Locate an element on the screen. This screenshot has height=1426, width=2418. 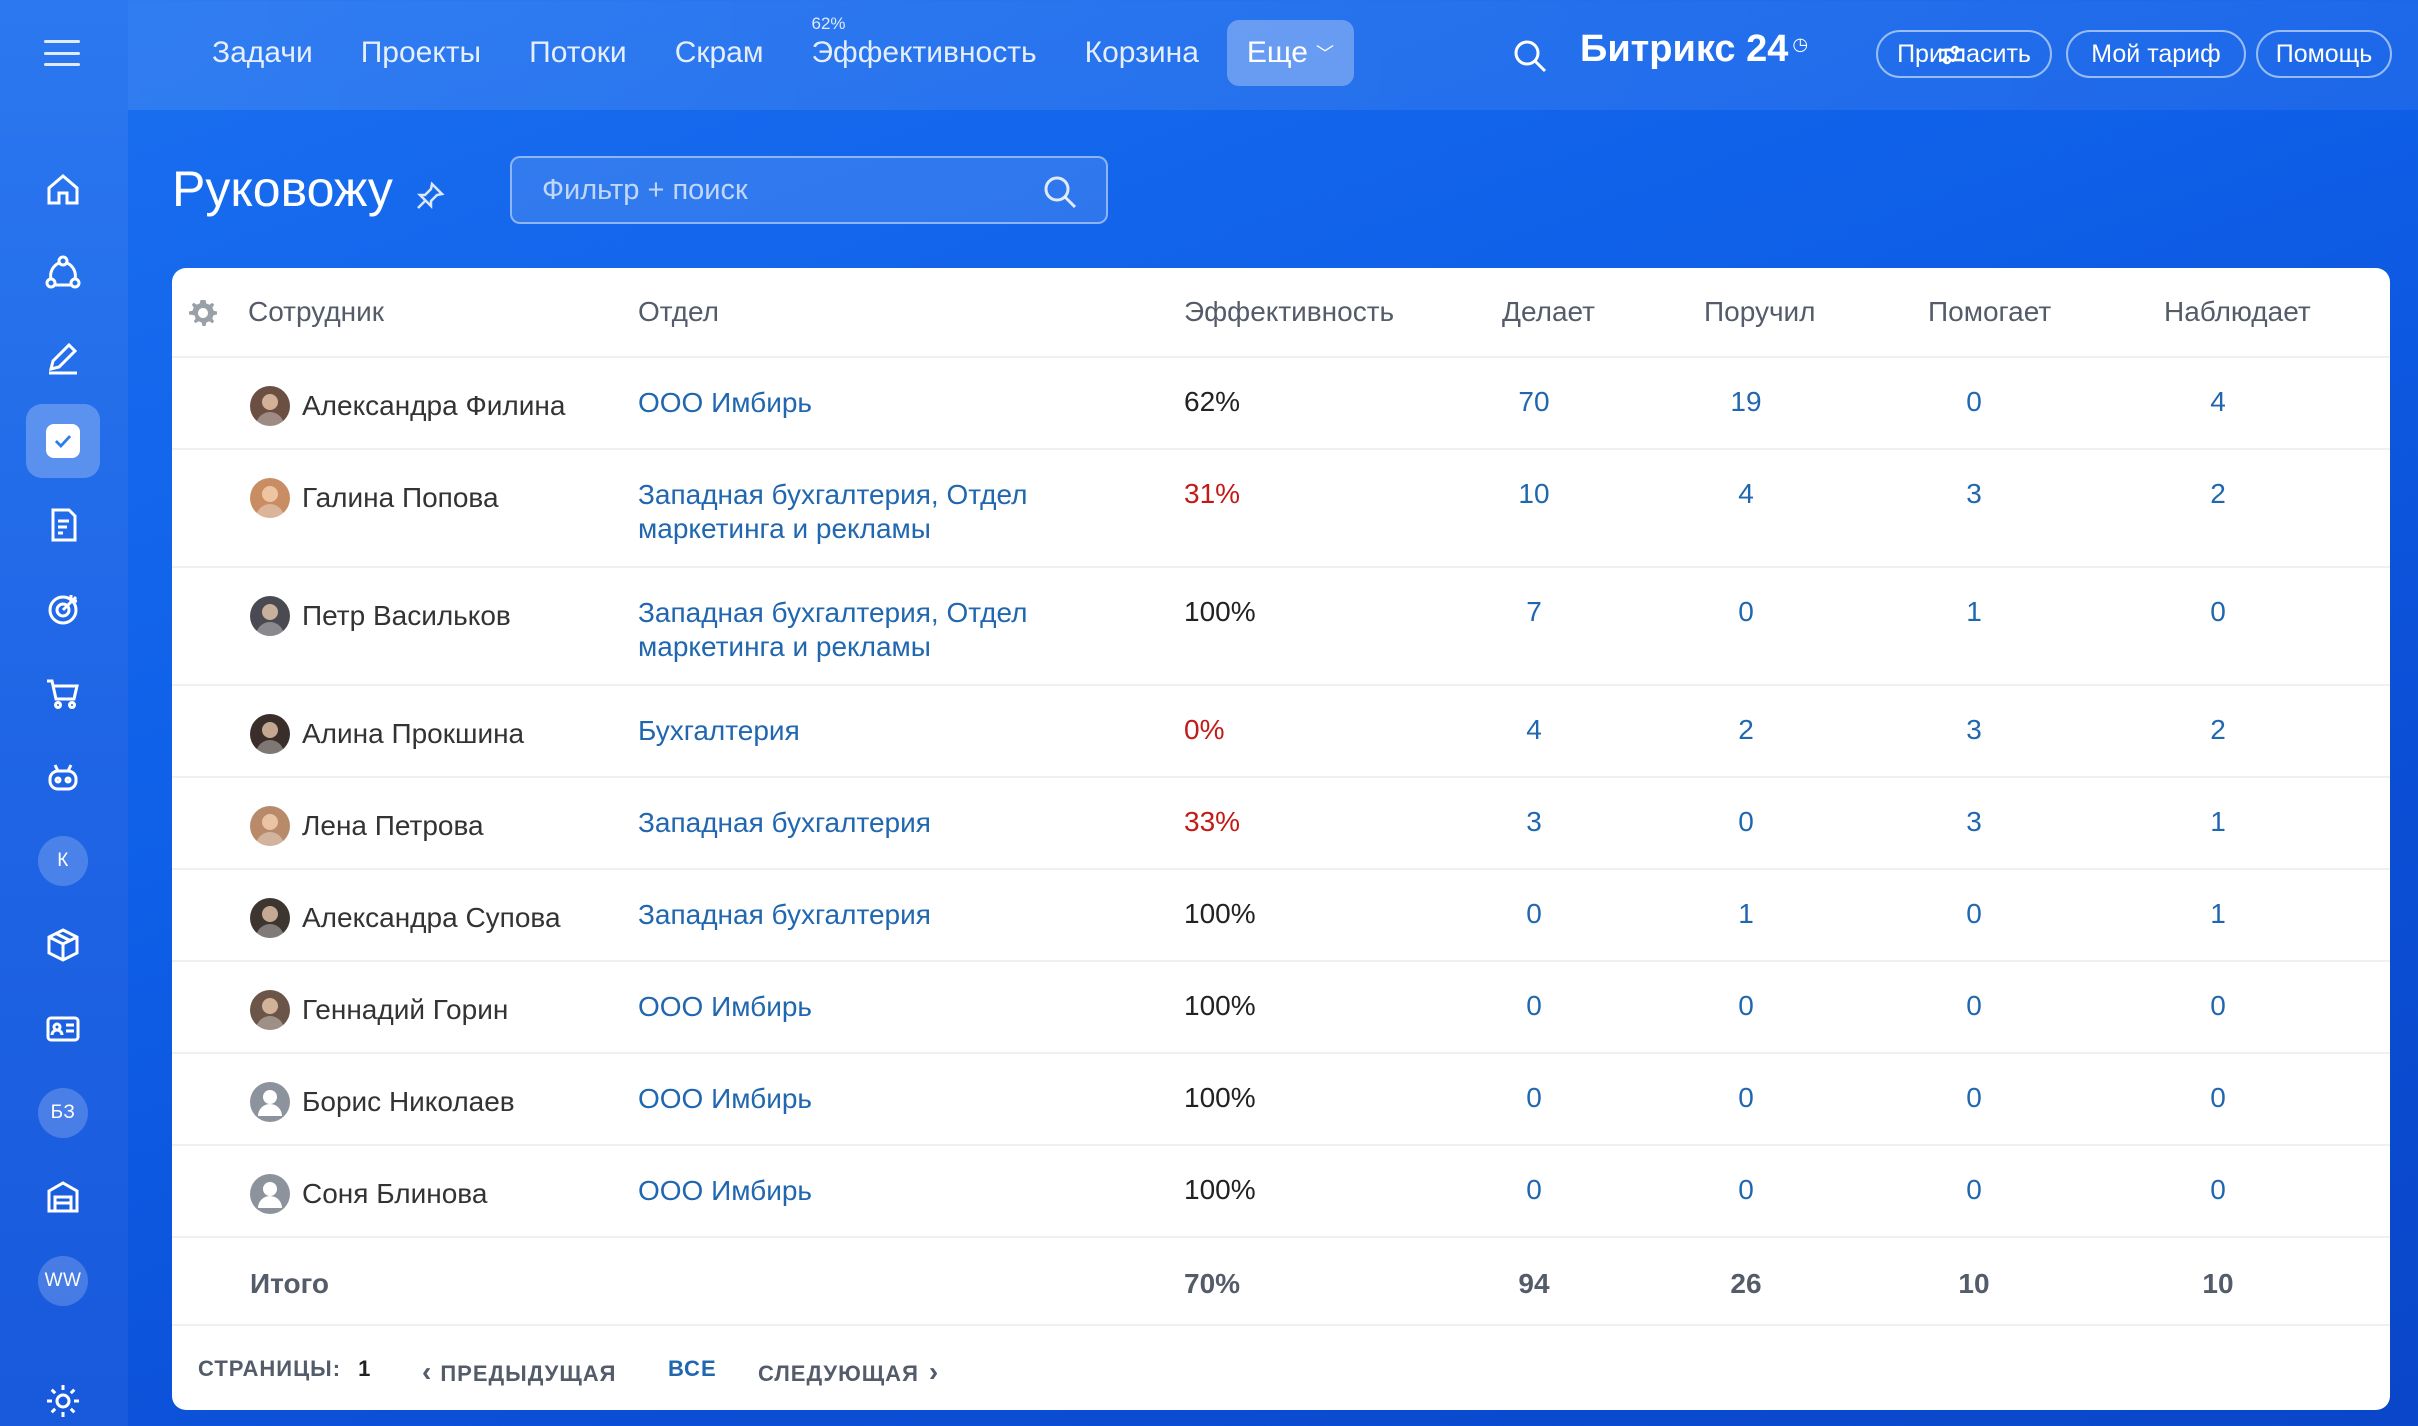
tab-trash: Корзина is located at coordinates (1142, 53).